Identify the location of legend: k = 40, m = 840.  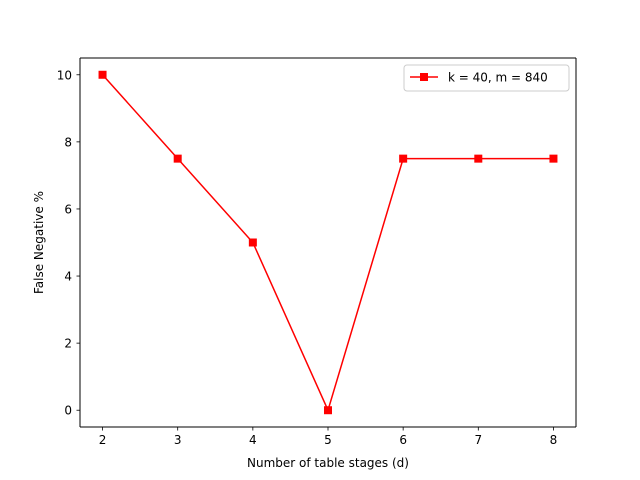
(486, 78).